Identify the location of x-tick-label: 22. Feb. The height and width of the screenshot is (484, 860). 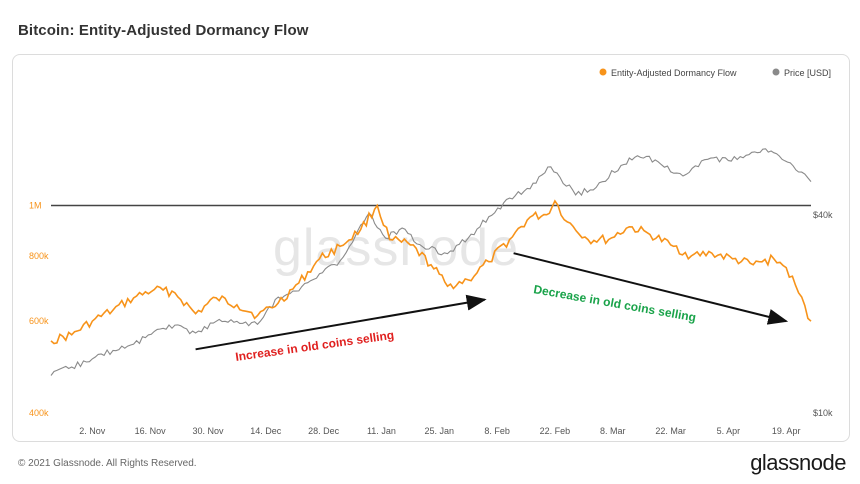
(555, 431).